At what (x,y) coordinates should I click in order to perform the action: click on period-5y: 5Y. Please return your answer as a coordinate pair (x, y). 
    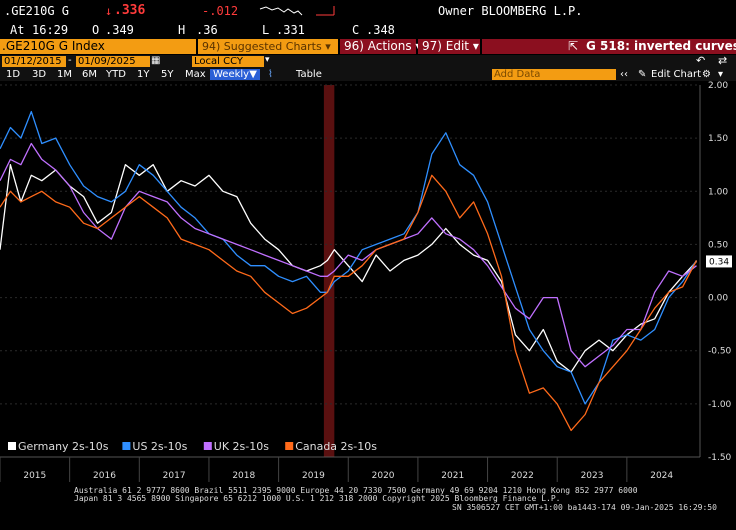
    Looking at the image, I should click on (167, 74).